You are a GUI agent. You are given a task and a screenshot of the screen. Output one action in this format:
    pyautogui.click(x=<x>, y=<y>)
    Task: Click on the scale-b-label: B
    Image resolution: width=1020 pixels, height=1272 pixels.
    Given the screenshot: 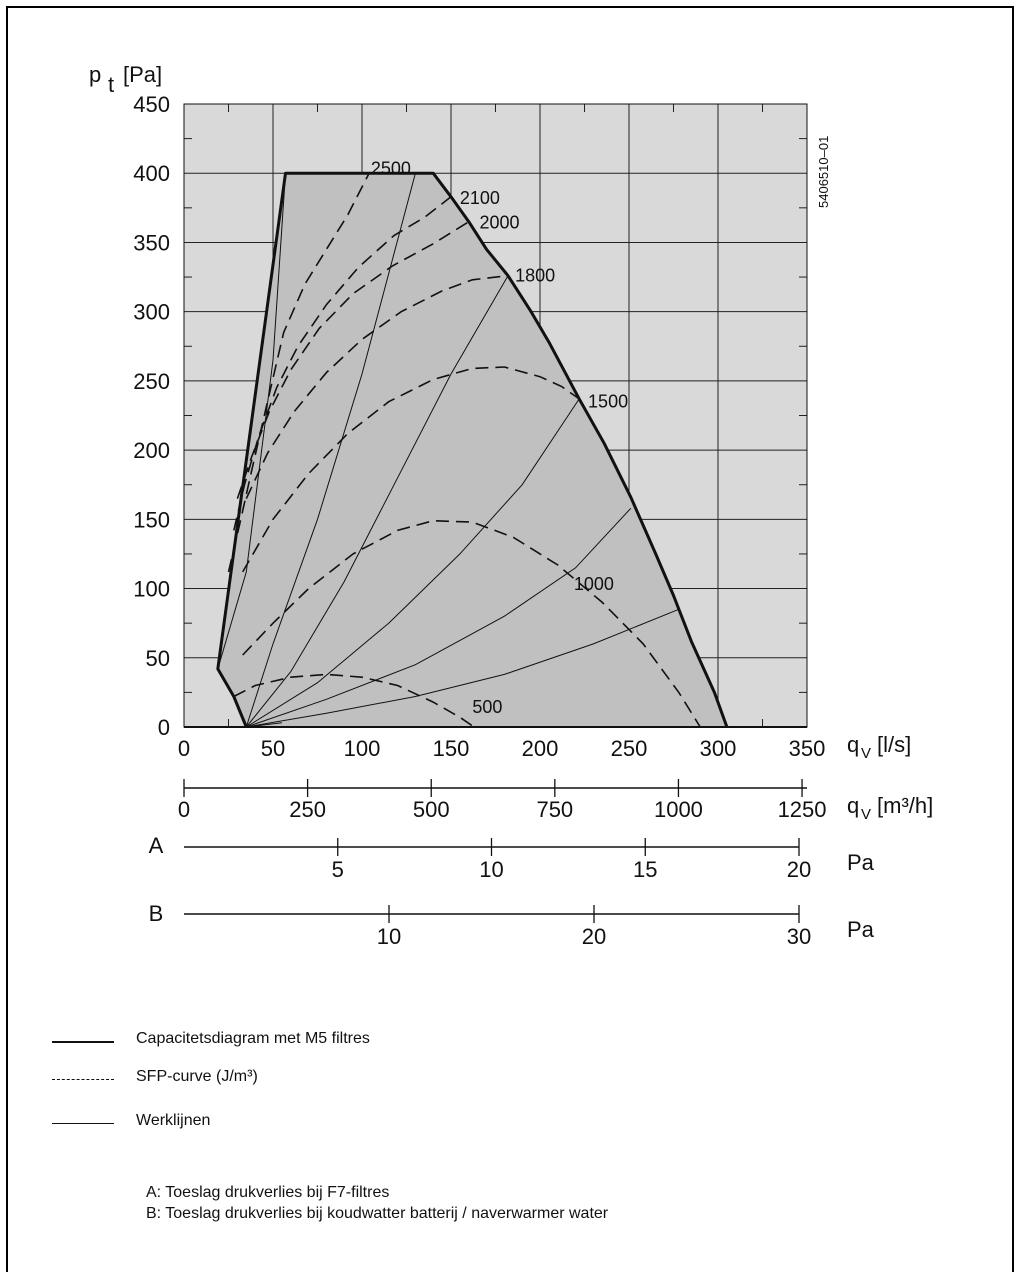 What is the action you would take?
    pyautogui.click(x=156, y=913)
    